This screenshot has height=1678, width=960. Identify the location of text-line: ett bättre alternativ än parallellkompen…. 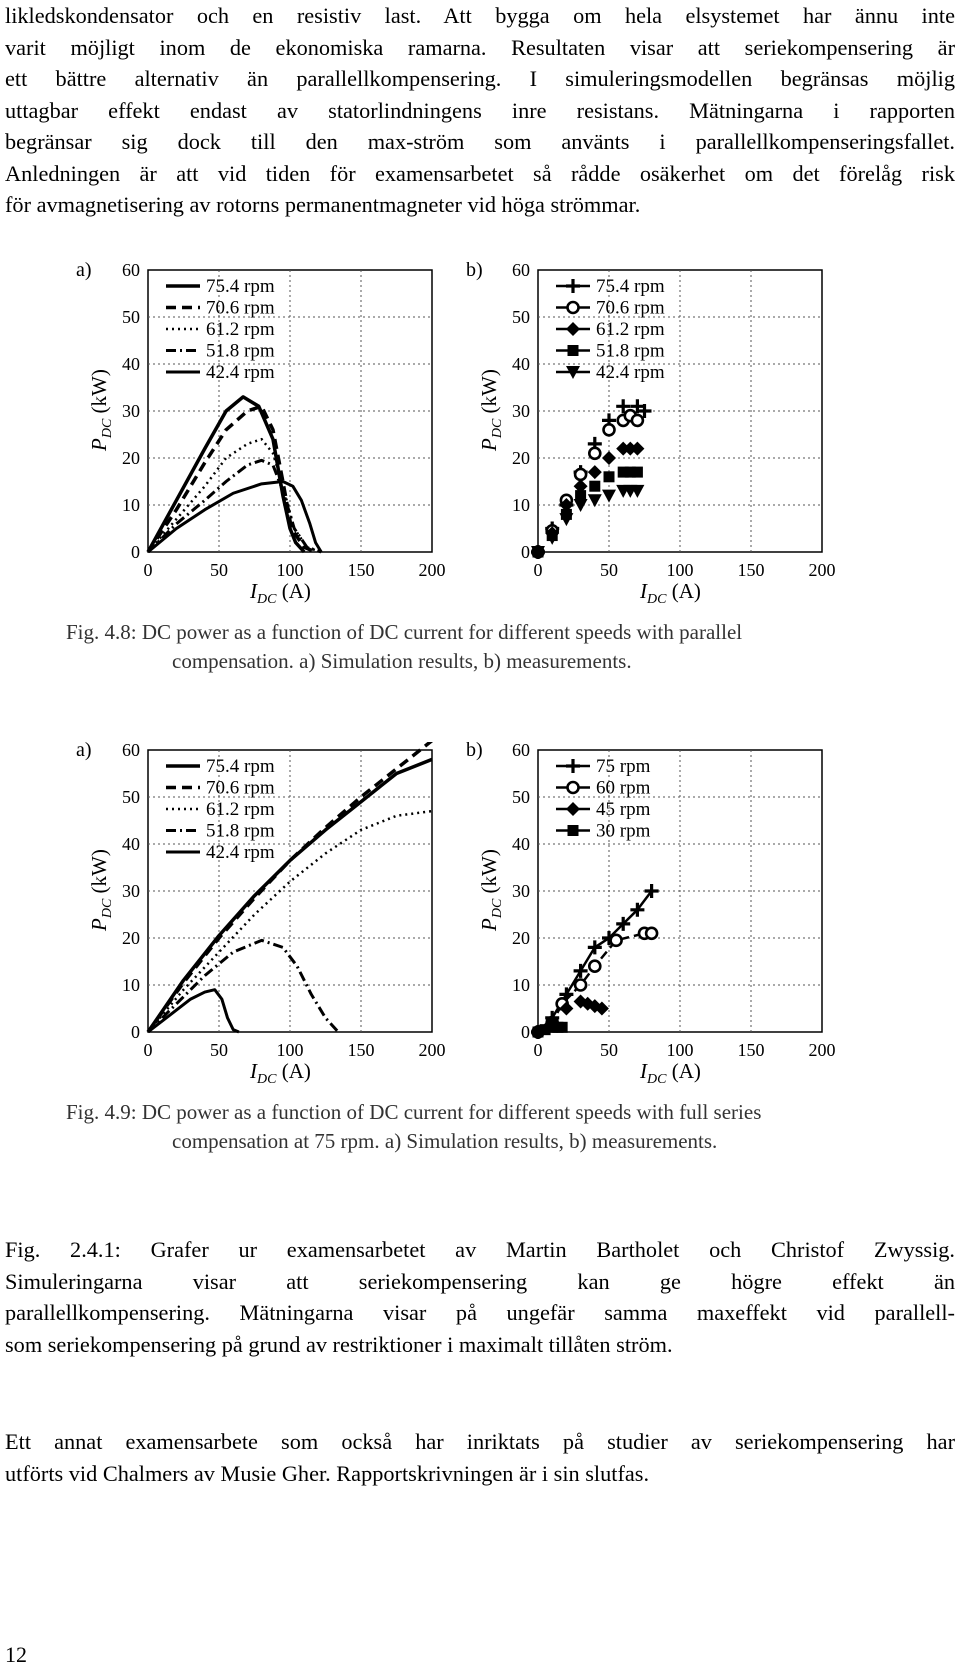
(480, 78).